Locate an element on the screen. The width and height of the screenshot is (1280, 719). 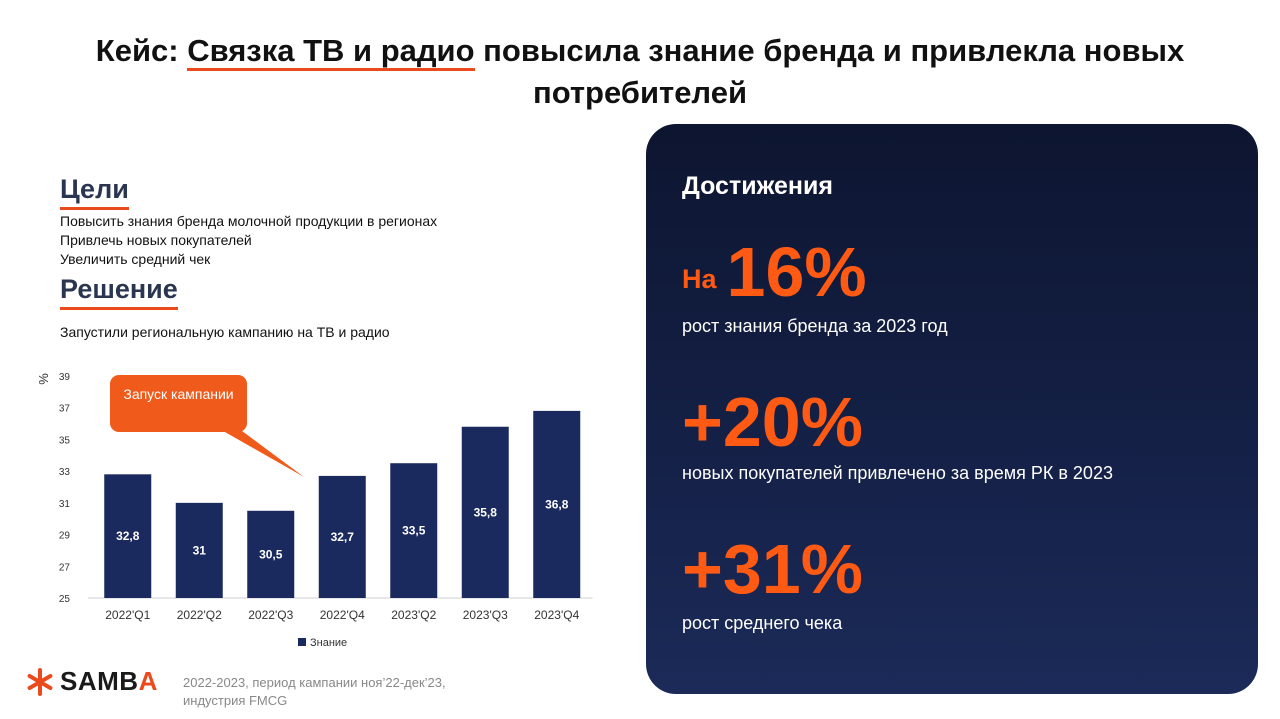
samba-logo: SAMBA is located at coordinates (92, 681).